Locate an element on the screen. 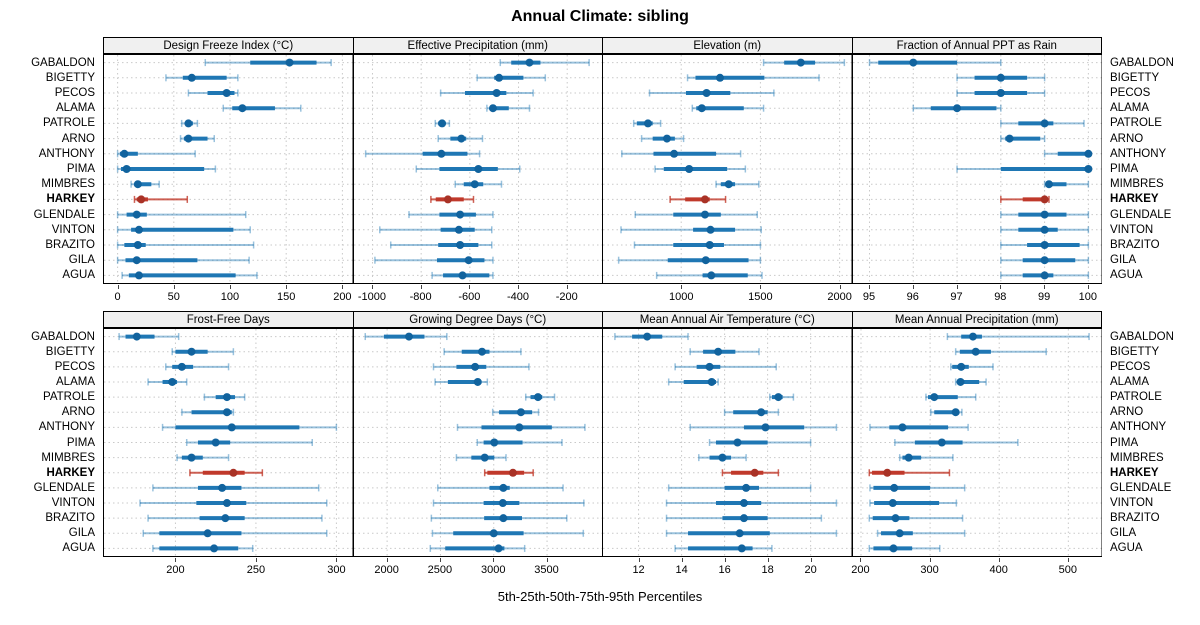 The image size is (1200, 625). axis-tick-label: -400 is located at coordinates (518, 297).